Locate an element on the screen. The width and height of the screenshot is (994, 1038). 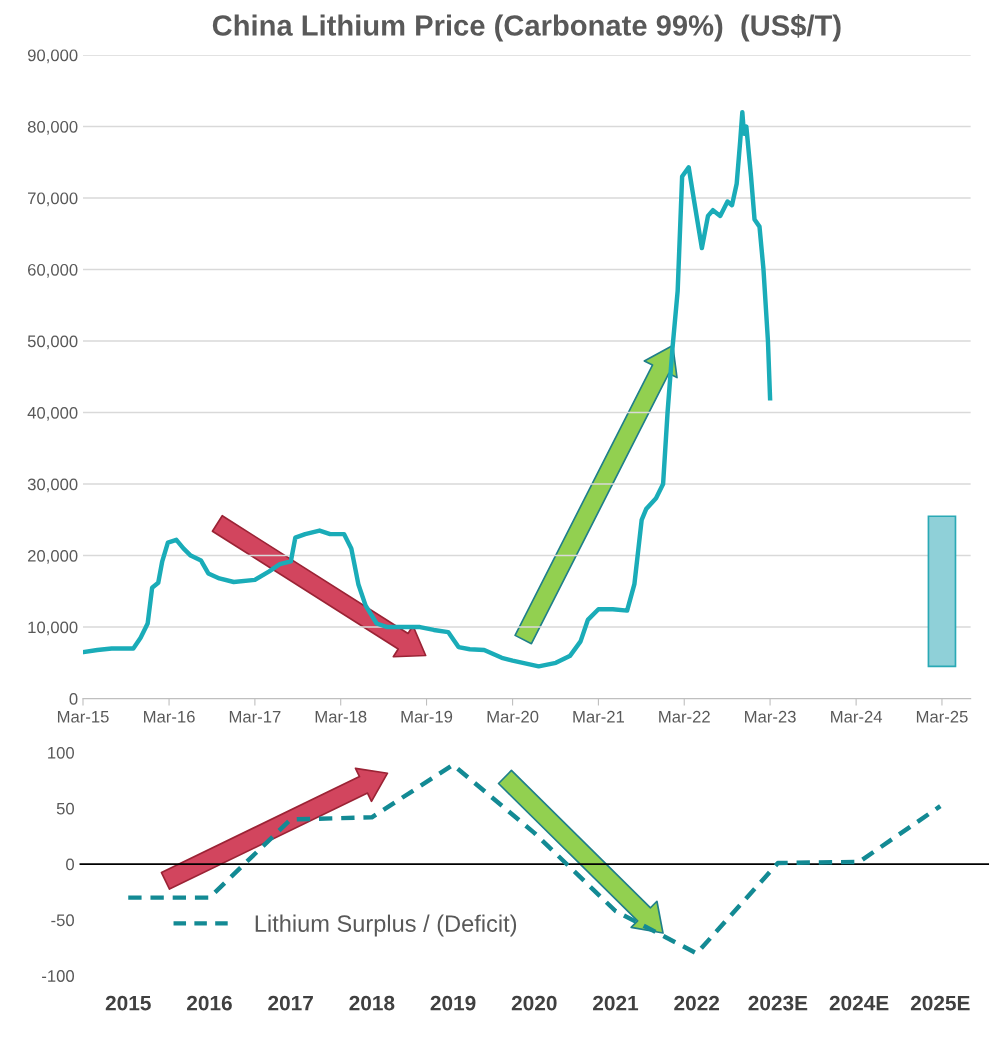
x-tick-label: Mar-24 is located at coordinates (857, 716).